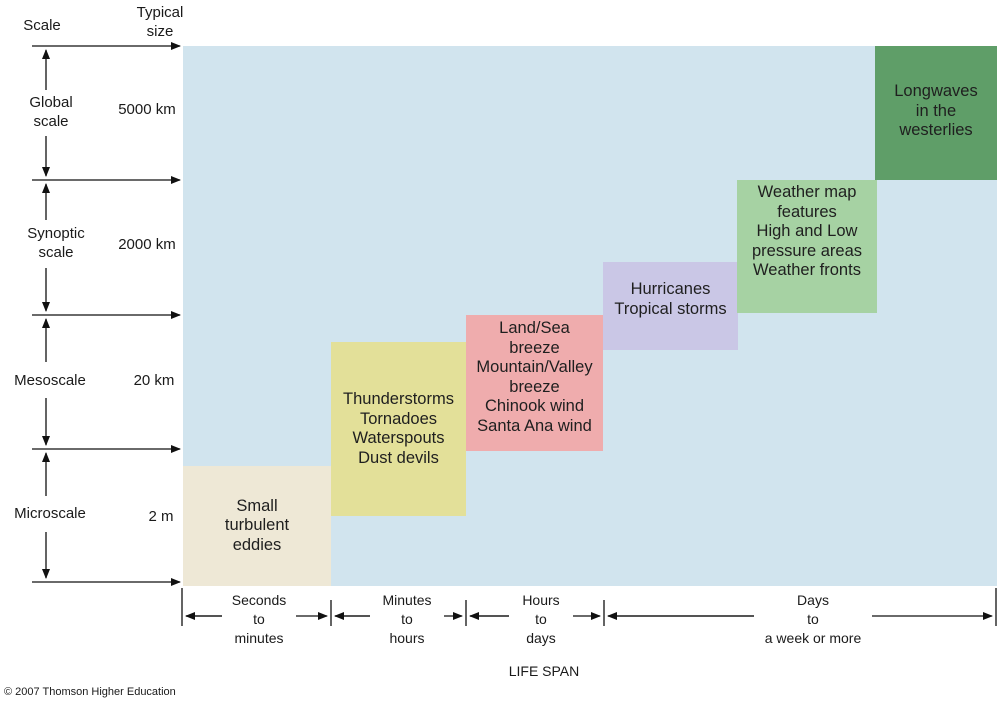  What do you see at coordinates (147, 109) in the screenshot?
I see `global-size-label: 5000 km` at bounding box center [147, 109].